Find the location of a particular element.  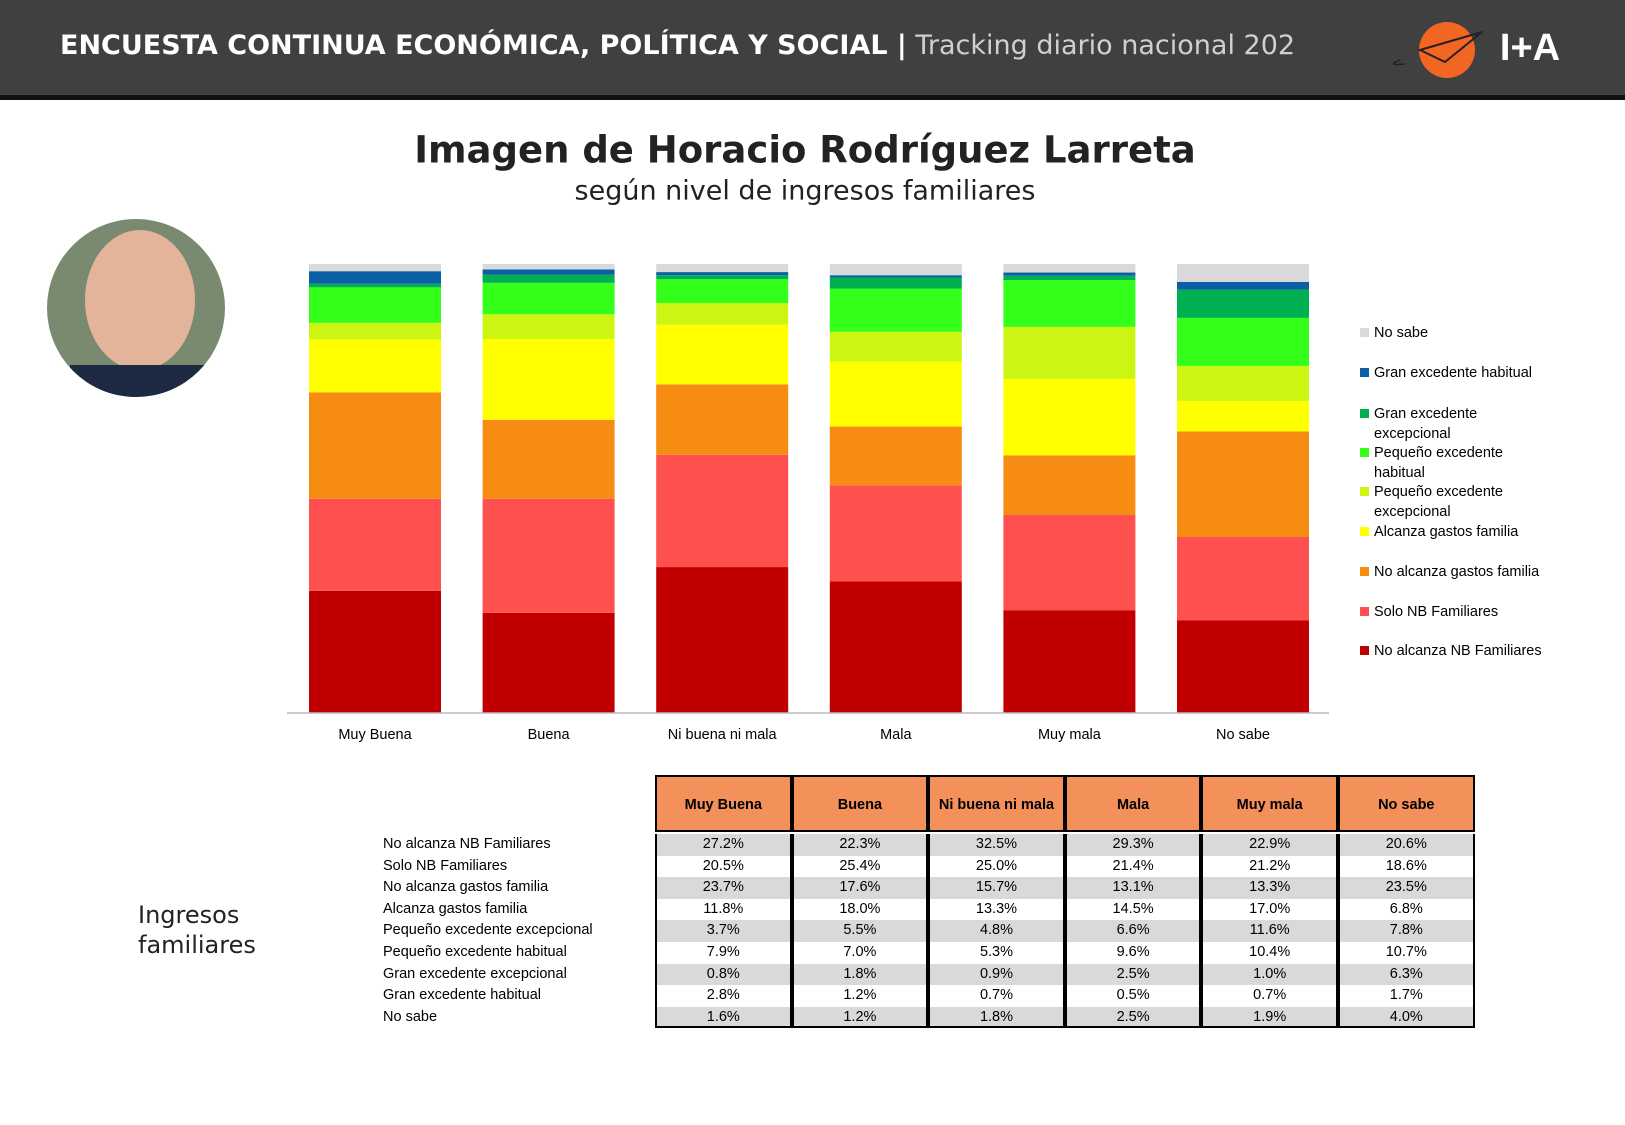

table-cell: 29.3% is located at coordinates (1133, 845).